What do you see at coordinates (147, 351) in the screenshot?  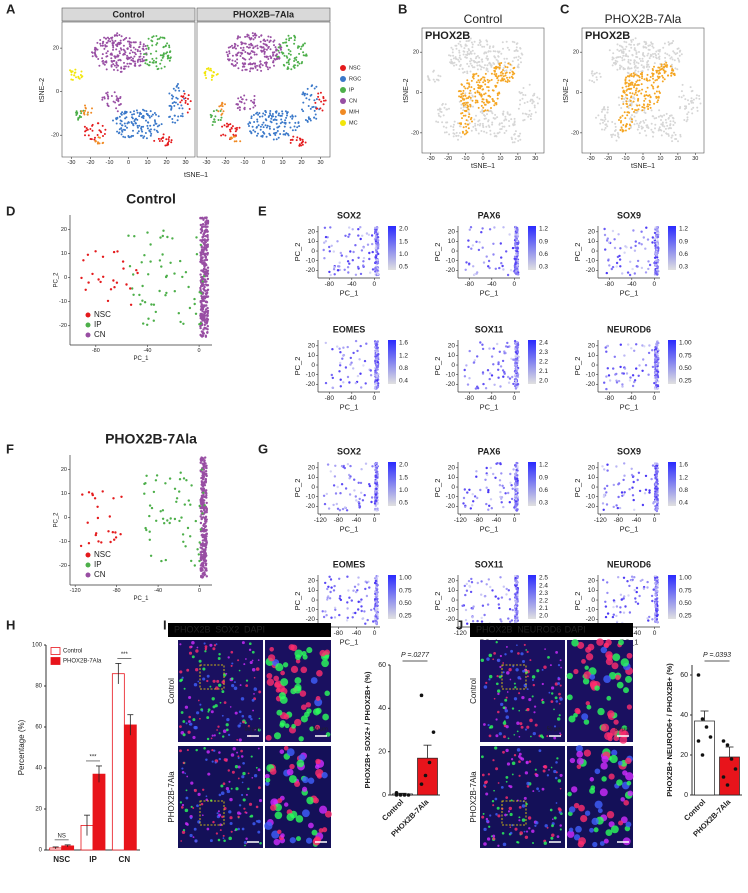 I see `x-tick-label: -40` at bounding box center [147, 351].